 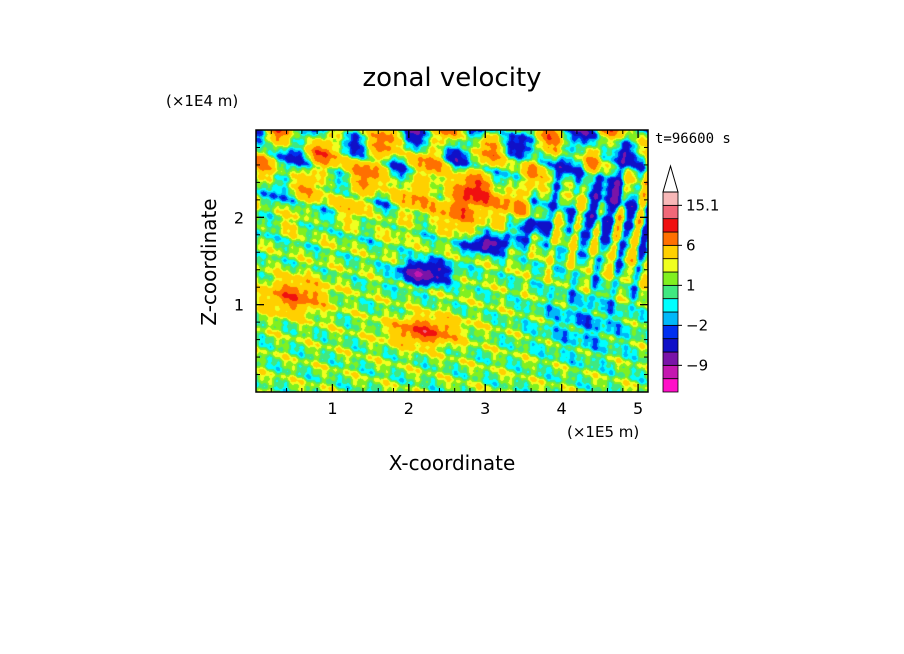 What do you see at coordinates (485, 408) in the screenshot?
I see `x-tick-label: 3` at bounding box center [485, 408].